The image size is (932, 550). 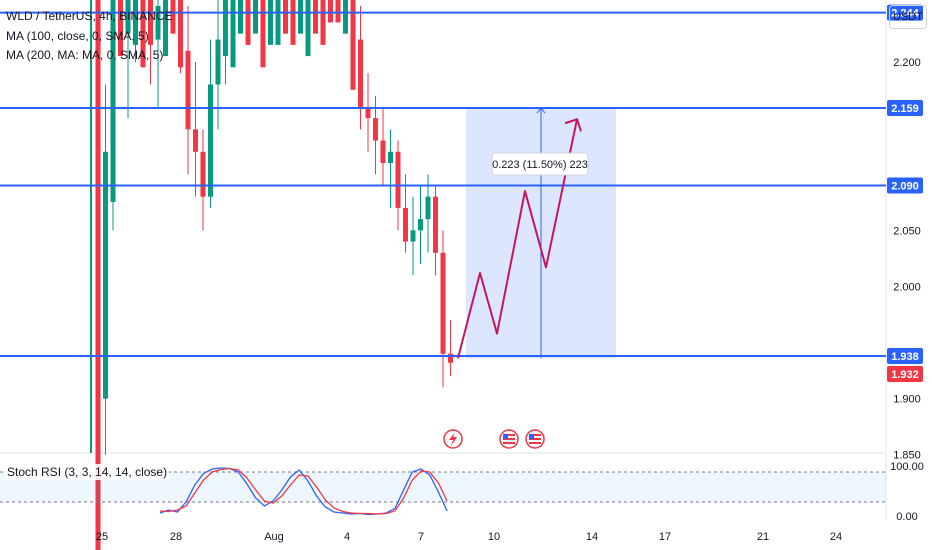 What do you see at coordinates (176, 537) in the screenshot?
I see `time-tick-label: 28` at bounding box center [176, 537].